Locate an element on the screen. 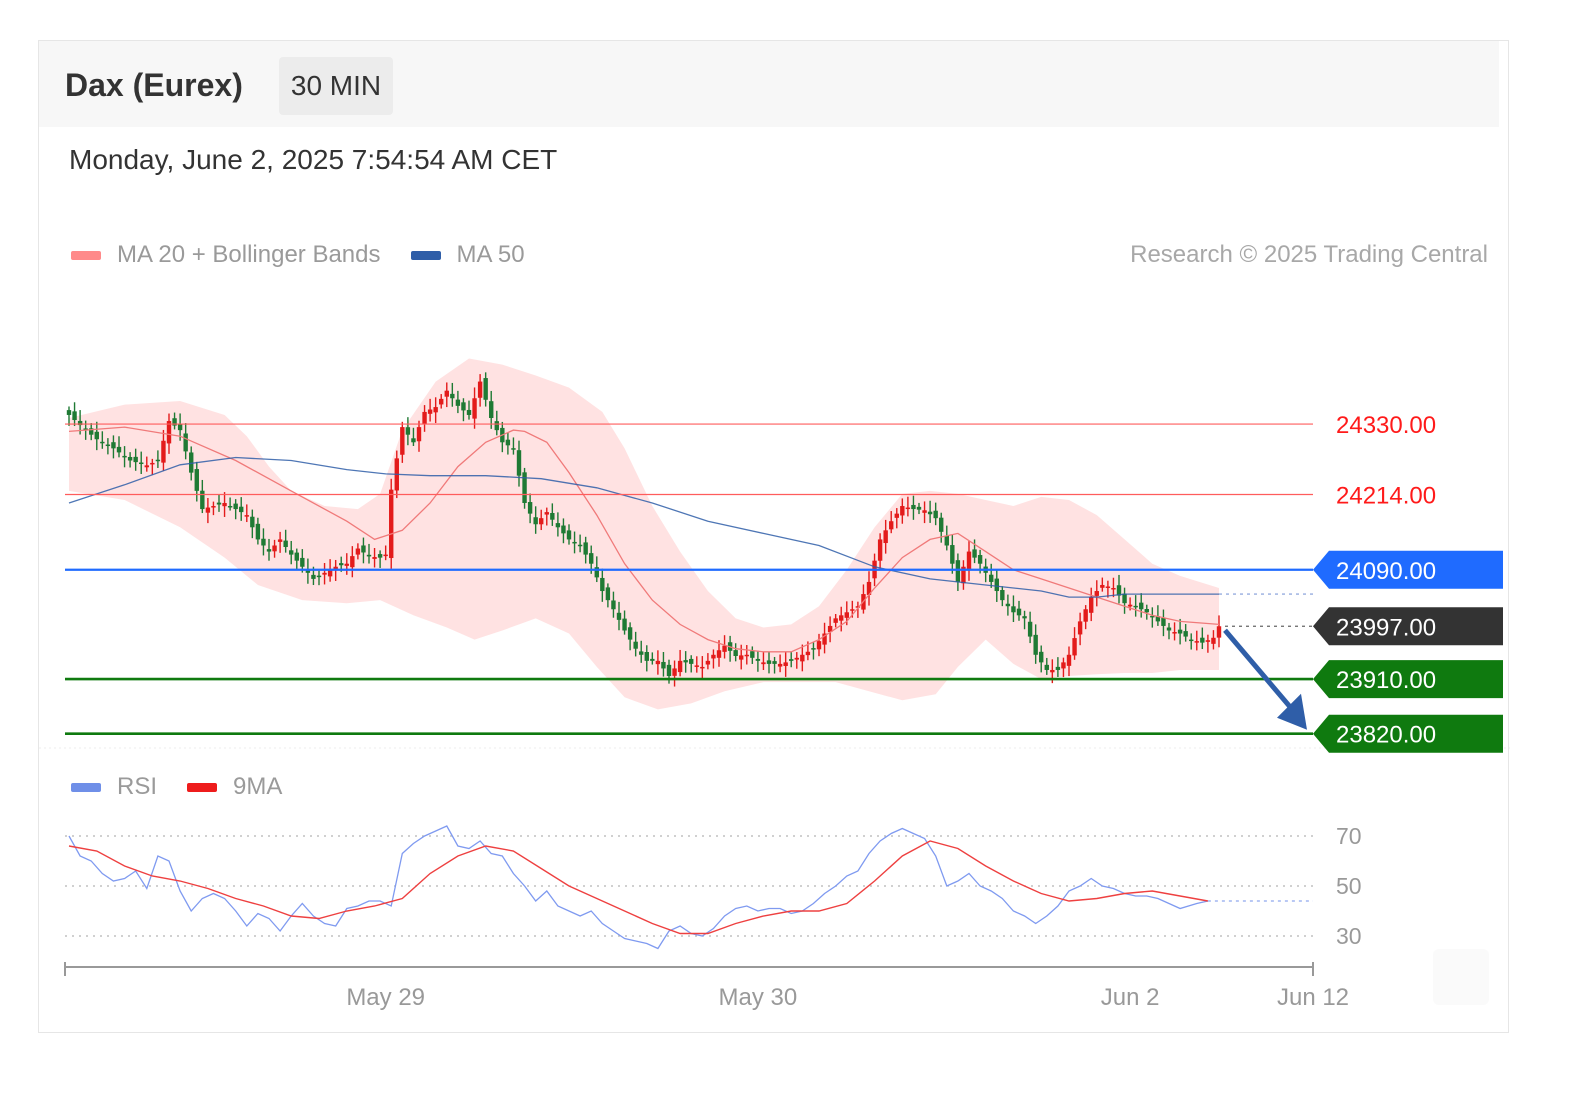 The image size is (1595, 1095). rsi-legend: RSI 9MA is located at coordinates (176, 787).